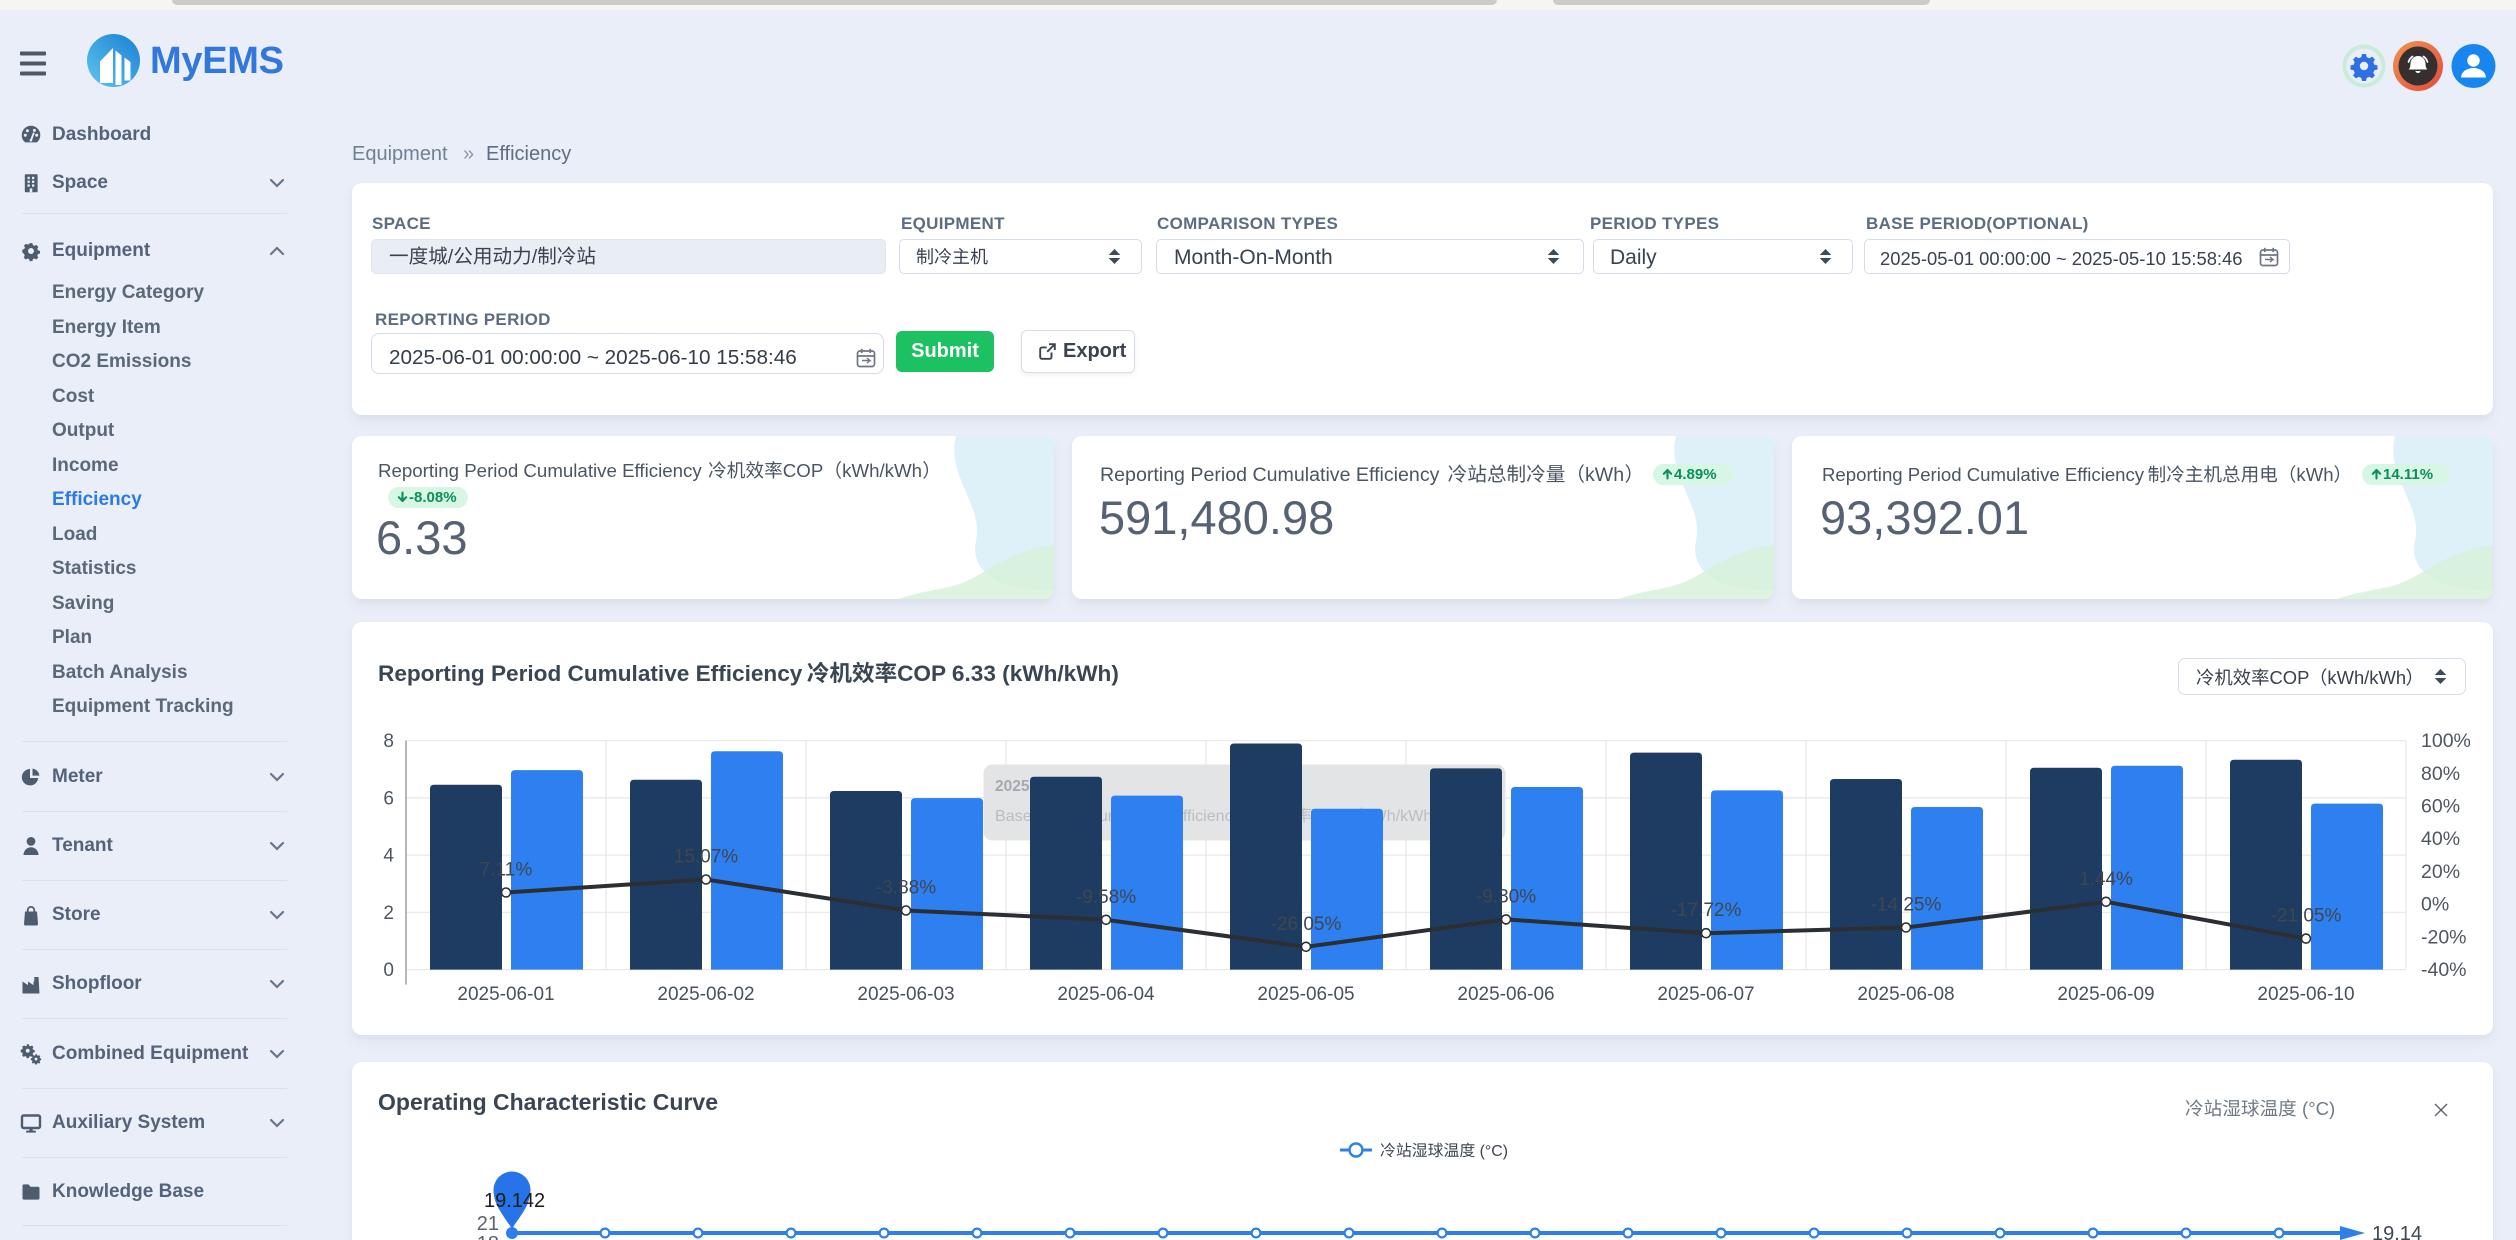 Image resolution: width=2516 pixels, height=1240 pixels. Describe the element at coordinates (488, 1224) in the screenshot. I see `svg-text: 21` at that location.